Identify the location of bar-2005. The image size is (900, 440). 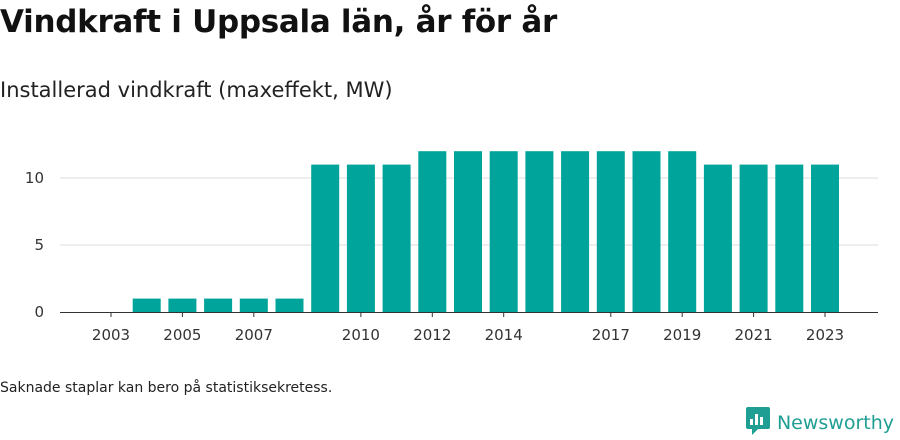
(182, 305).